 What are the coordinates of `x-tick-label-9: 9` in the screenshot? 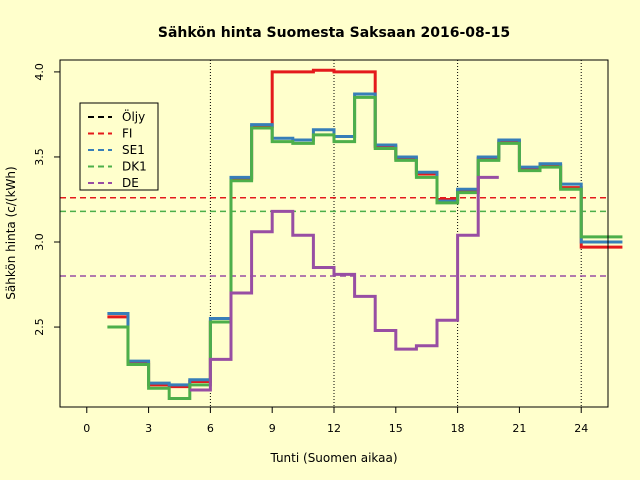 It's located at (272, 428).